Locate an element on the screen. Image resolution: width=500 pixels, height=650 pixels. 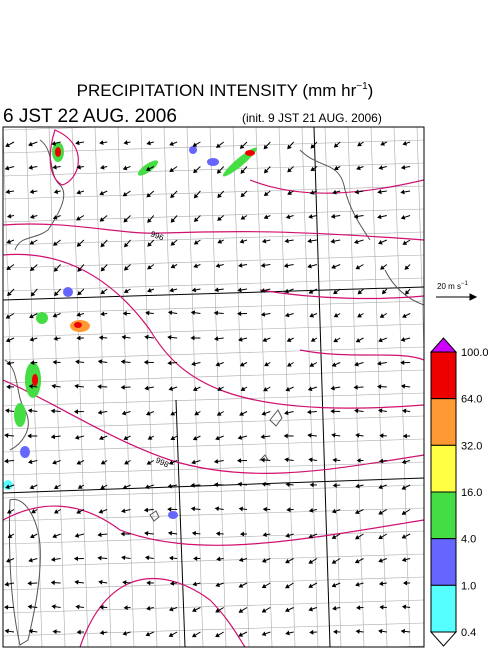
colorbar: 100.0 64.0 32.0 16.0 4.0 1.0 0.4 is located at coordinates (459, 492).